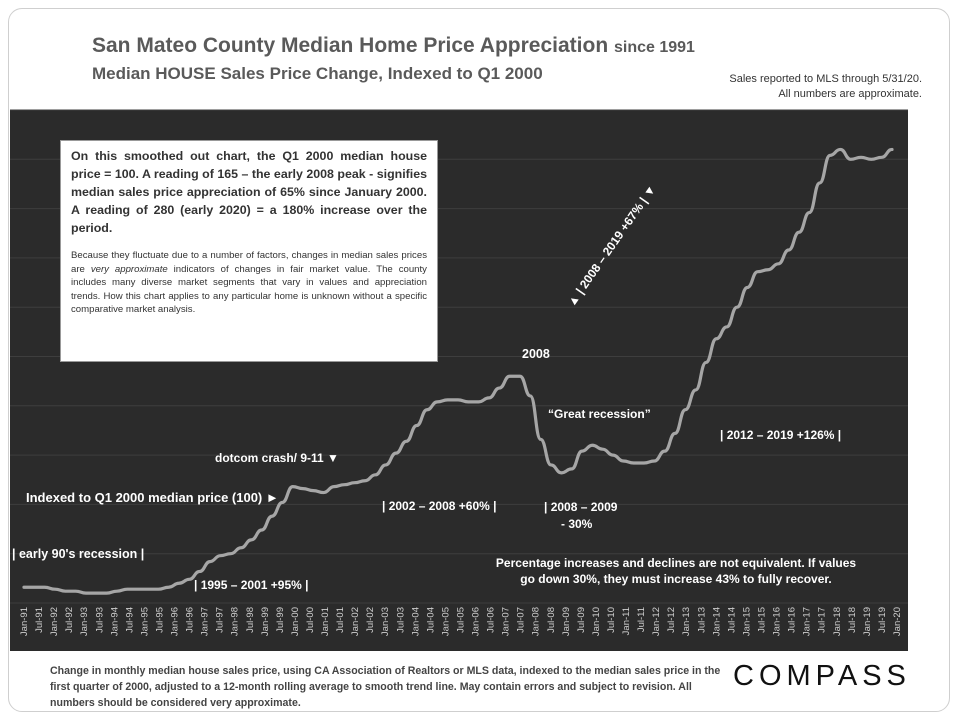 Image resolution: width=960 pixels, height=720 pixels. I want to click on x-tick-label: Jan-14, so click(716, 621).